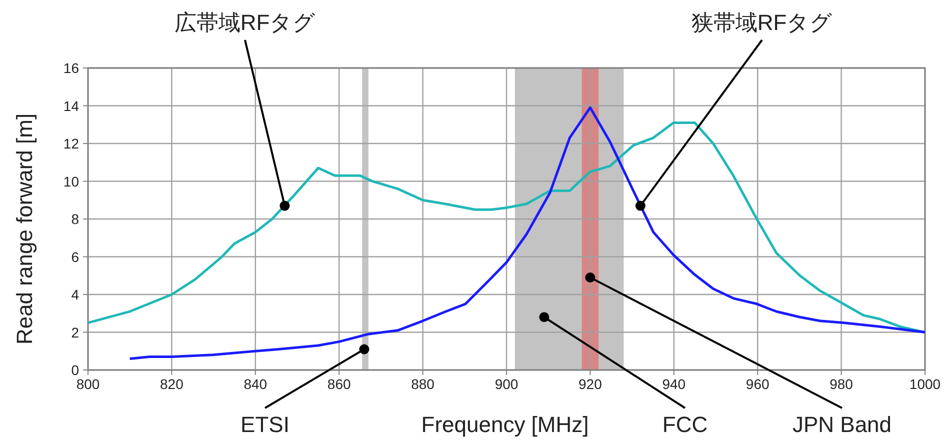 This screenshot has width=946, height=441. Describe the element at coordinates (172, 384) in the screenshot. I see `x-tick-label: 820` at that location.